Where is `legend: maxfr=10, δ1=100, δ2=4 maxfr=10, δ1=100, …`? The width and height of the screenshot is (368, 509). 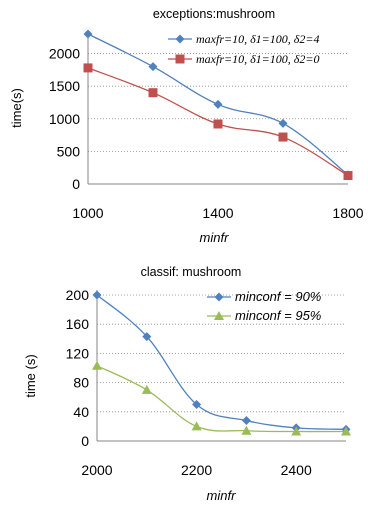
legend: maxfr=10, δ1=100, δ2=4 maxfr=10, δ1=100, … is located at coordinates (243, 49).